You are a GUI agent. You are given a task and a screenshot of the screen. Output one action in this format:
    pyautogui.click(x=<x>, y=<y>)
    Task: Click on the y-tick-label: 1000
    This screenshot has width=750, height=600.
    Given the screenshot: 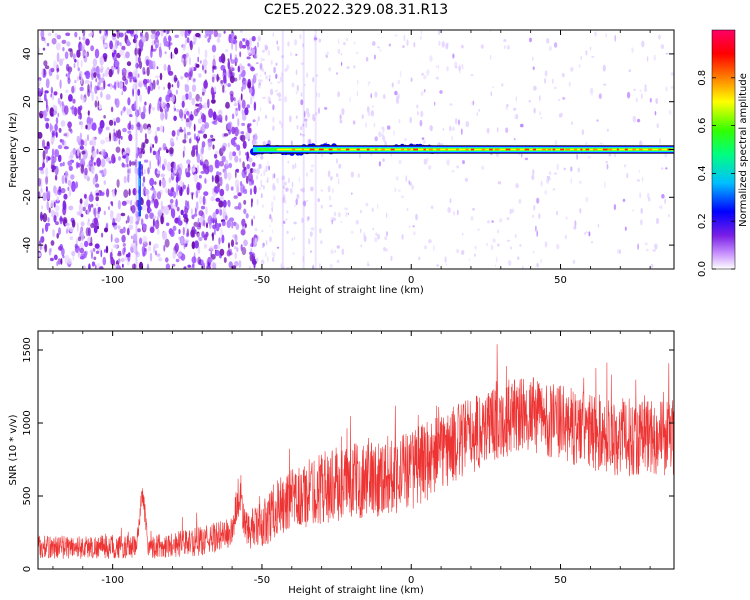 What is the action you would take?
    pyautogui.click(x=27, y=422)
    